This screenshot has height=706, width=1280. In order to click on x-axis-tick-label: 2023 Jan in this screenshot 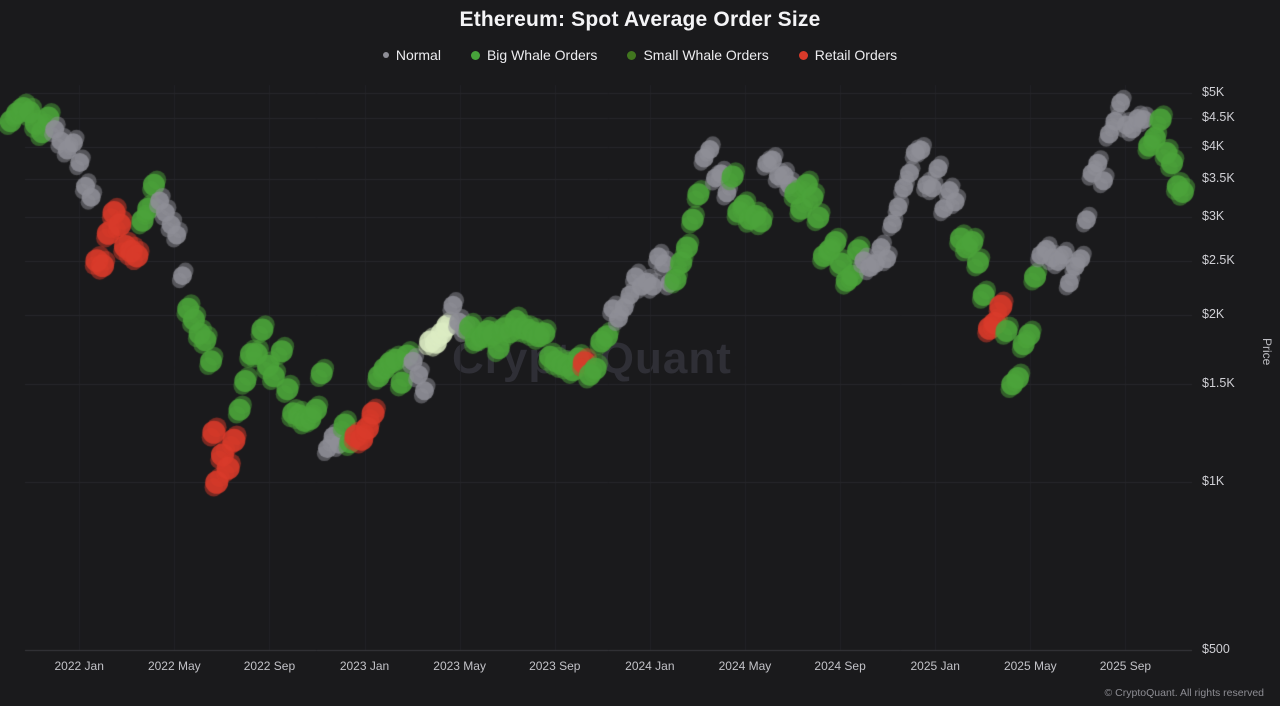, I will do `click(364, 666)`.